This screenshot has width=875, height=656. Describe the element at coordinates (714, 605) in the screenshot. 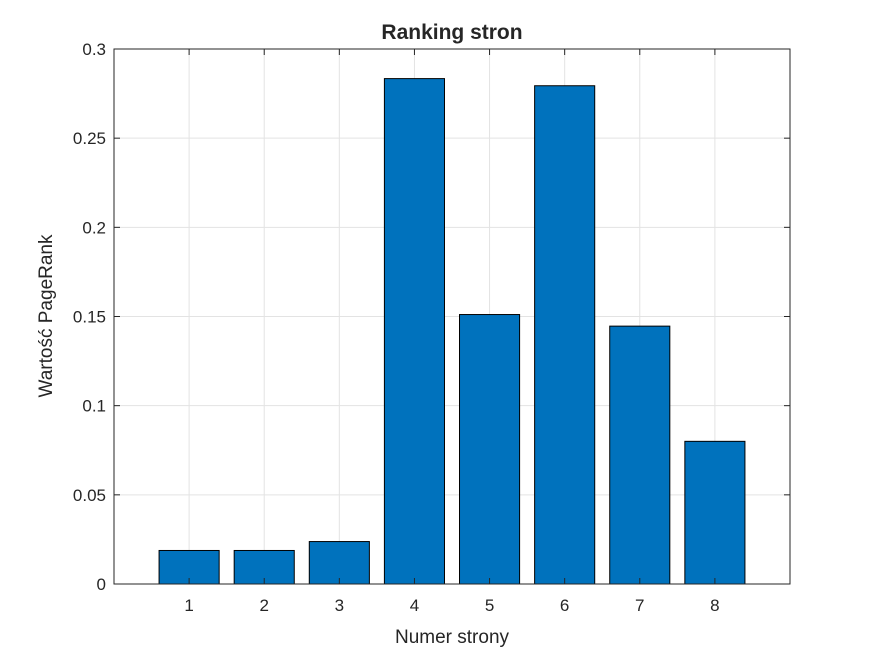

I see `x-tick-label: 8` at that location.